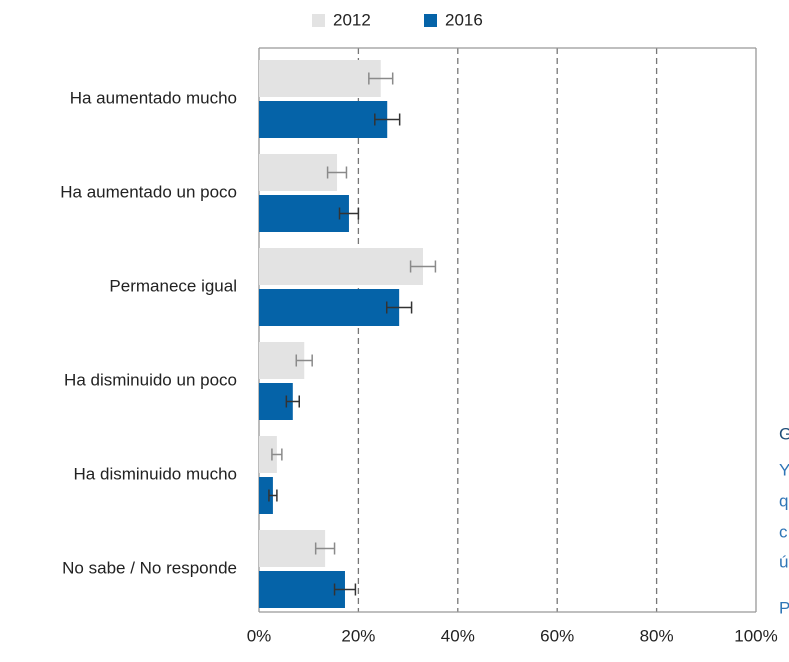 The image size is (789, 662). What do you see at coordinates (358, 635) in the screenshot?
I see `x-tick-label: 20%` at bounding box center [358, 635].